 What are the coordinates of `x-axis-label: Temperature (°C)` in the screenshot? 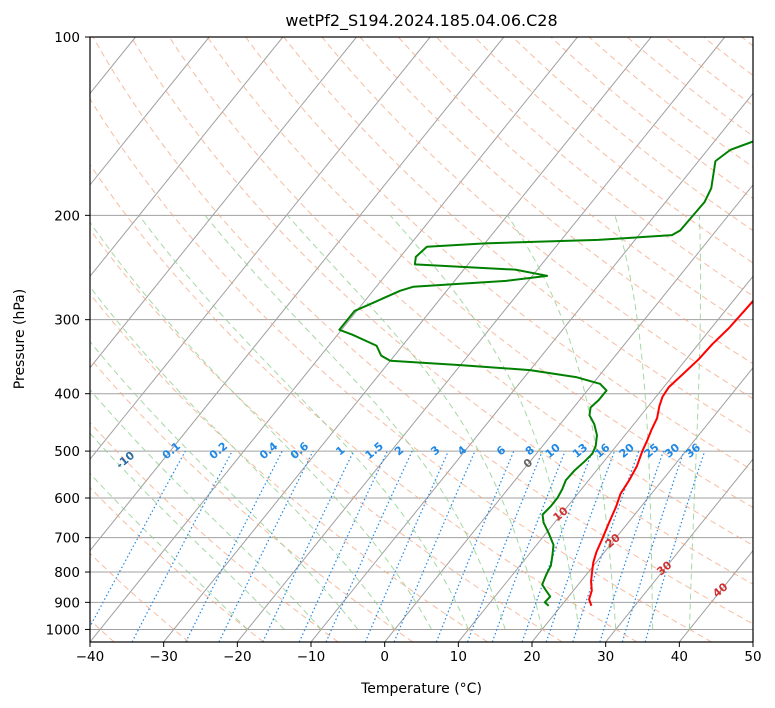 It's located at (421, 689).